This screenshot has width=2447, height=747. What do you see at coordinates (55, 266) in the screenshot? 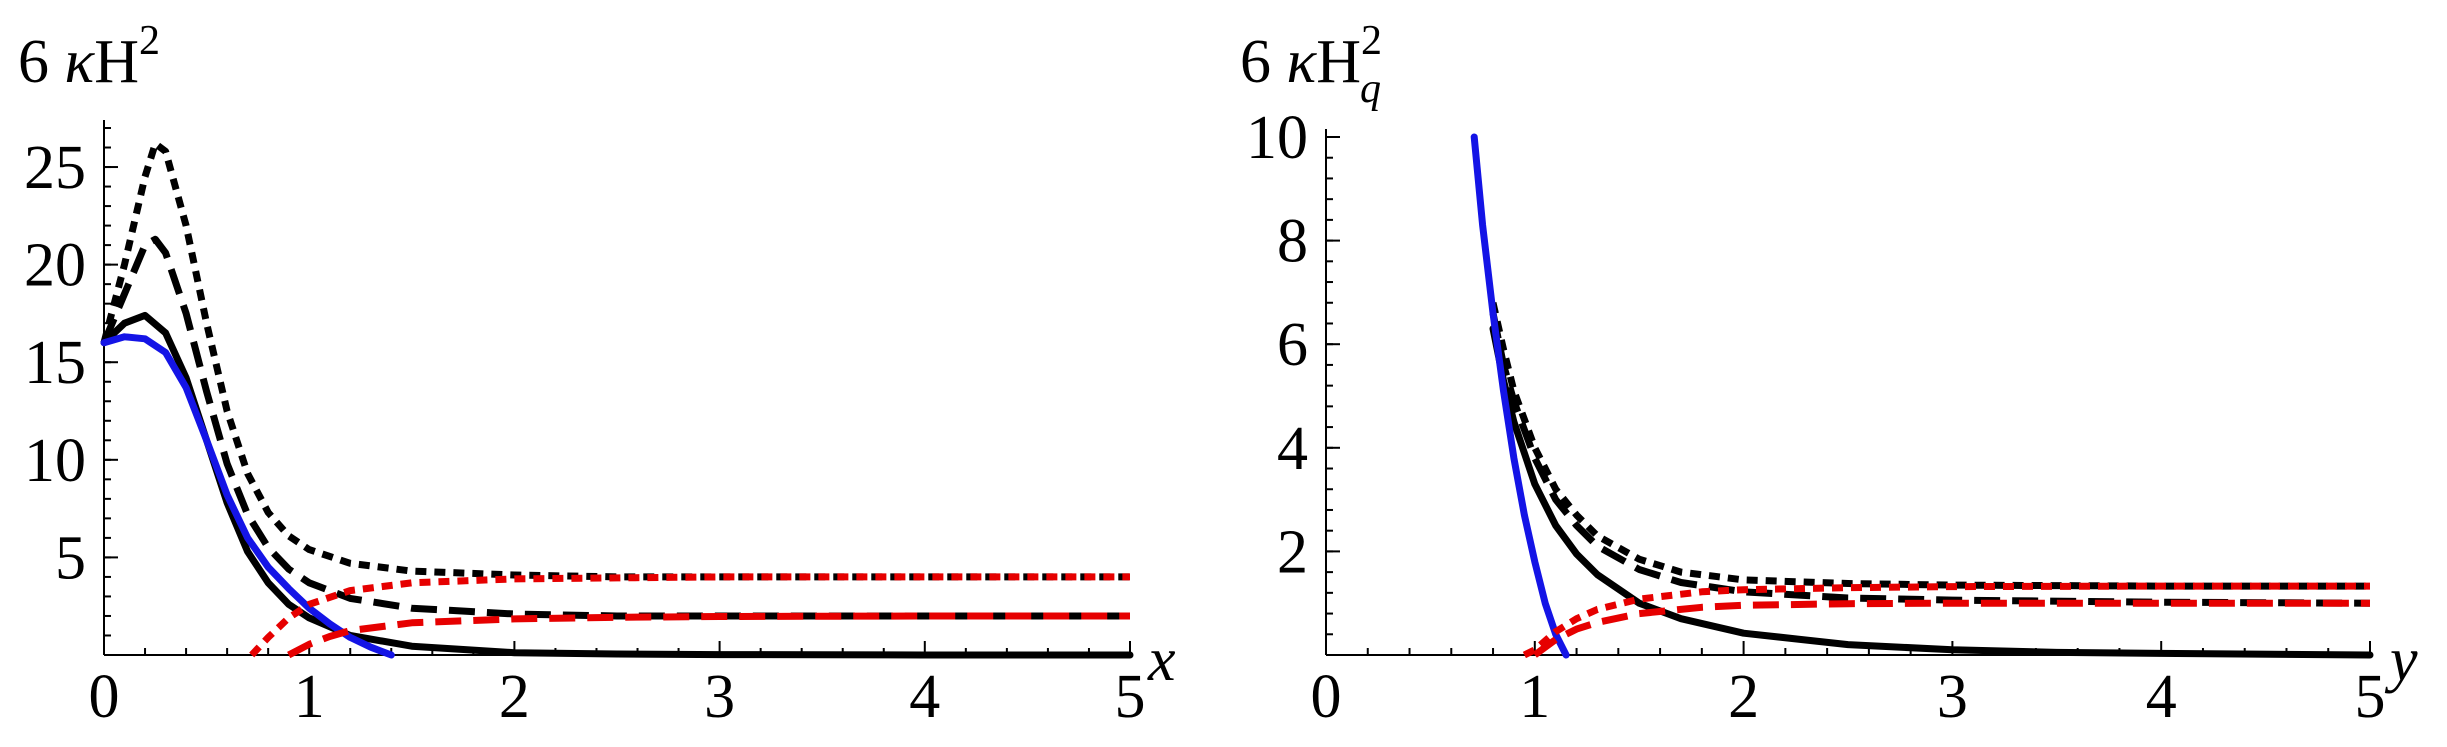
I see `y-tick-label: 20` at bounding box center [55, 266].